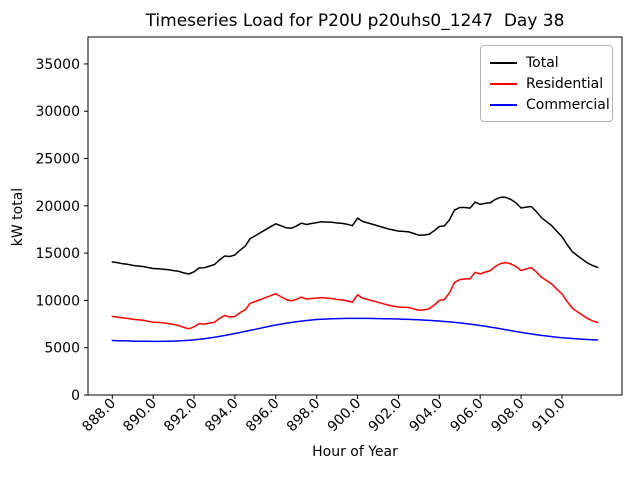 This screenshot has width=640, height=480. Describe the element at coordinates (181, 416) in the screenshot. I see `x-tick-label: 892.0` at that location.